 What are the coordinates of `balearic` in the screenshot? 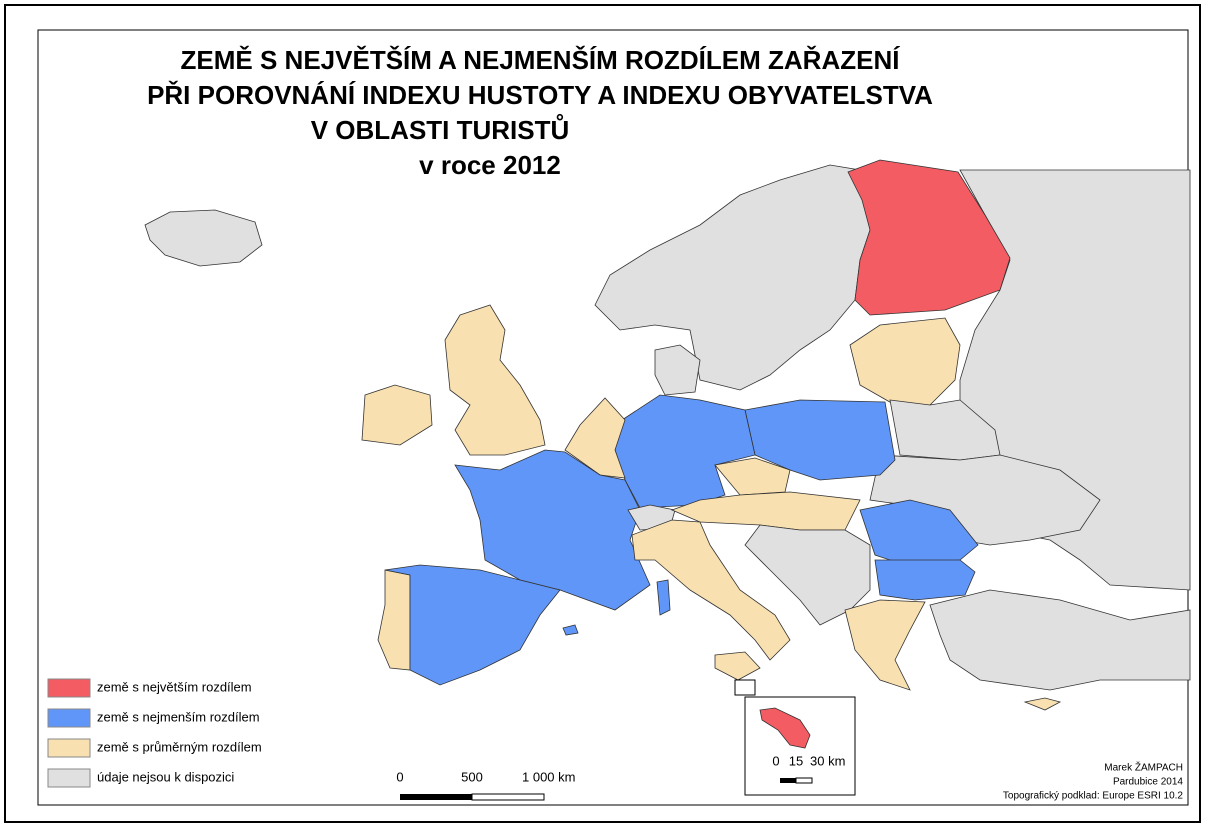 It's located at (570, 630).